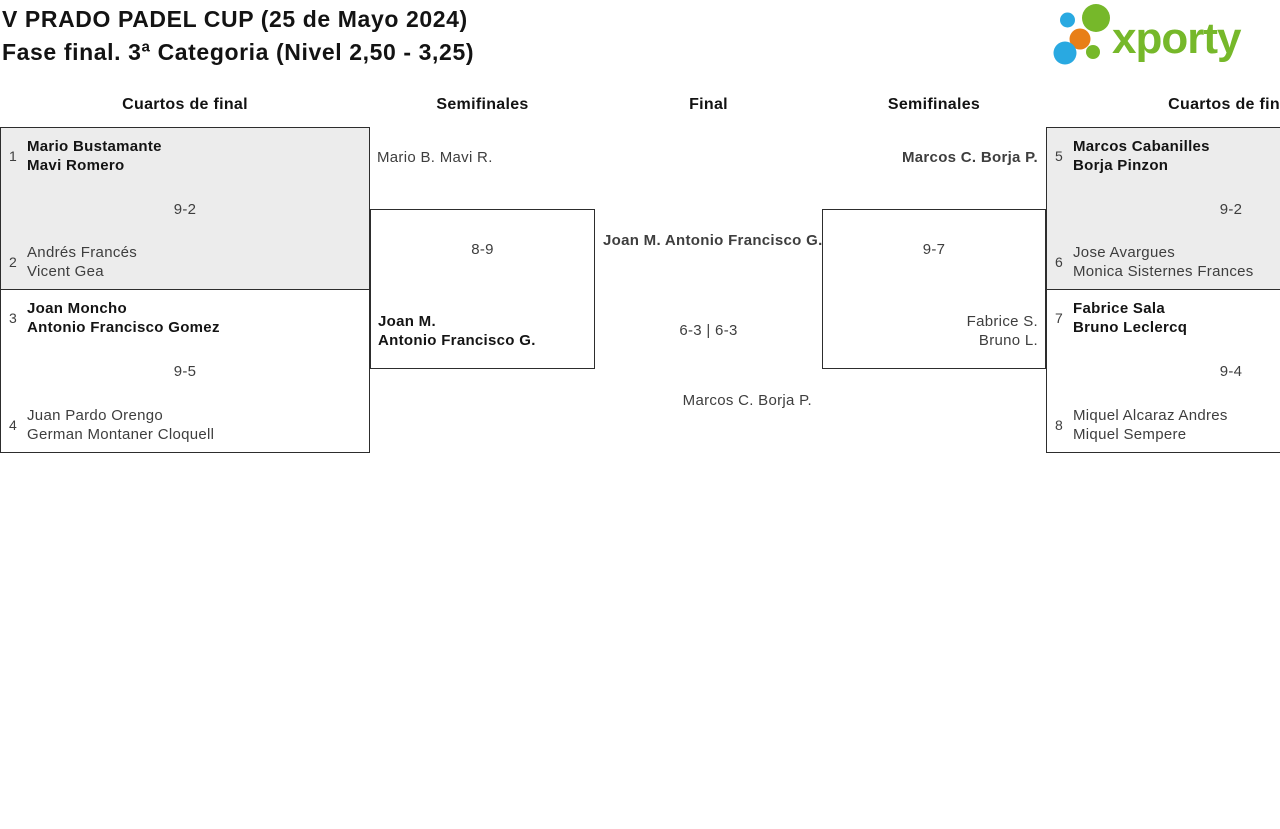 Image resolution: width=1280 pixels, height=829 pixels. I want to click on final-team-bottom: Marcos C. Borja P., so click(747, 400).